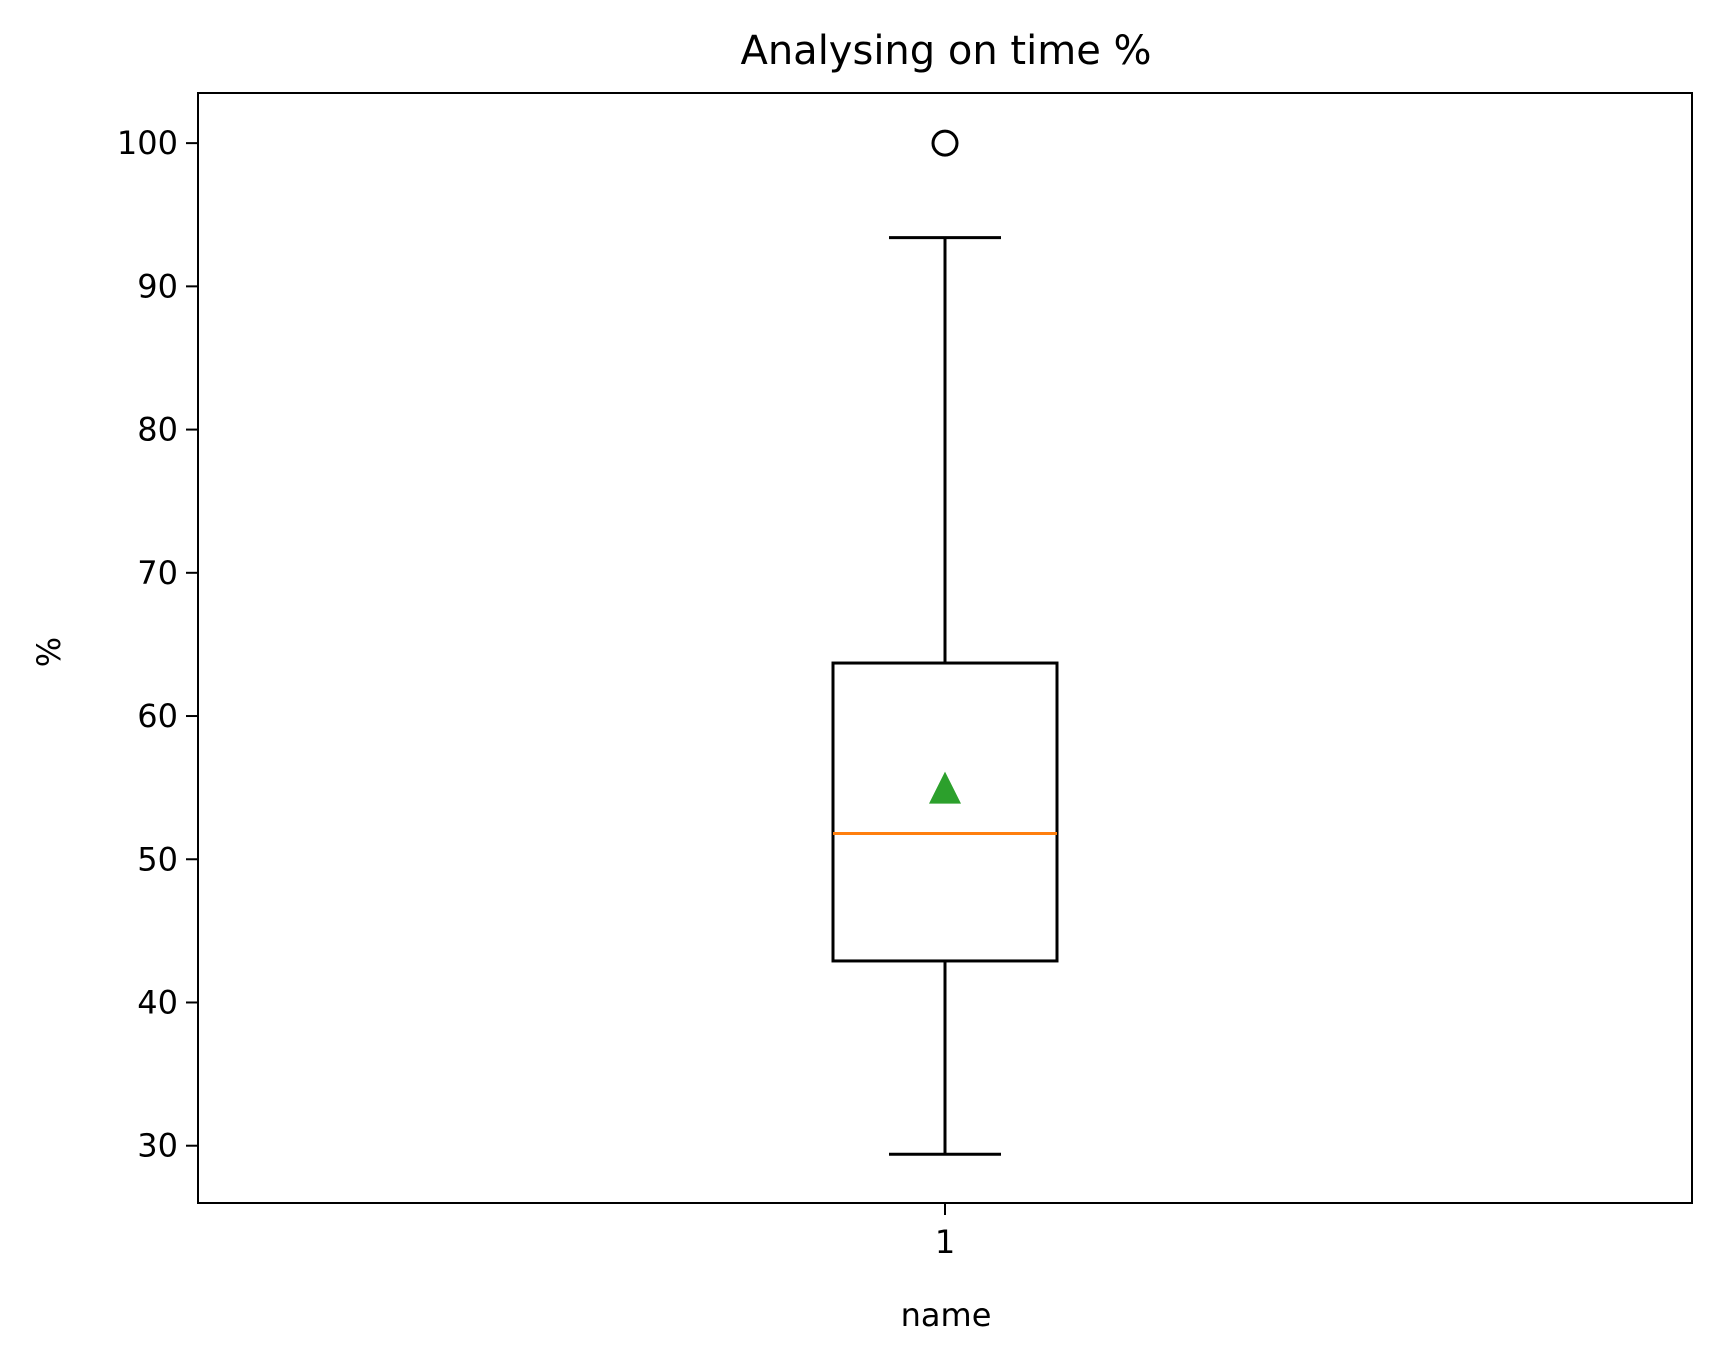  I want to click on x-tick-label: 1, so click(945, 1242).